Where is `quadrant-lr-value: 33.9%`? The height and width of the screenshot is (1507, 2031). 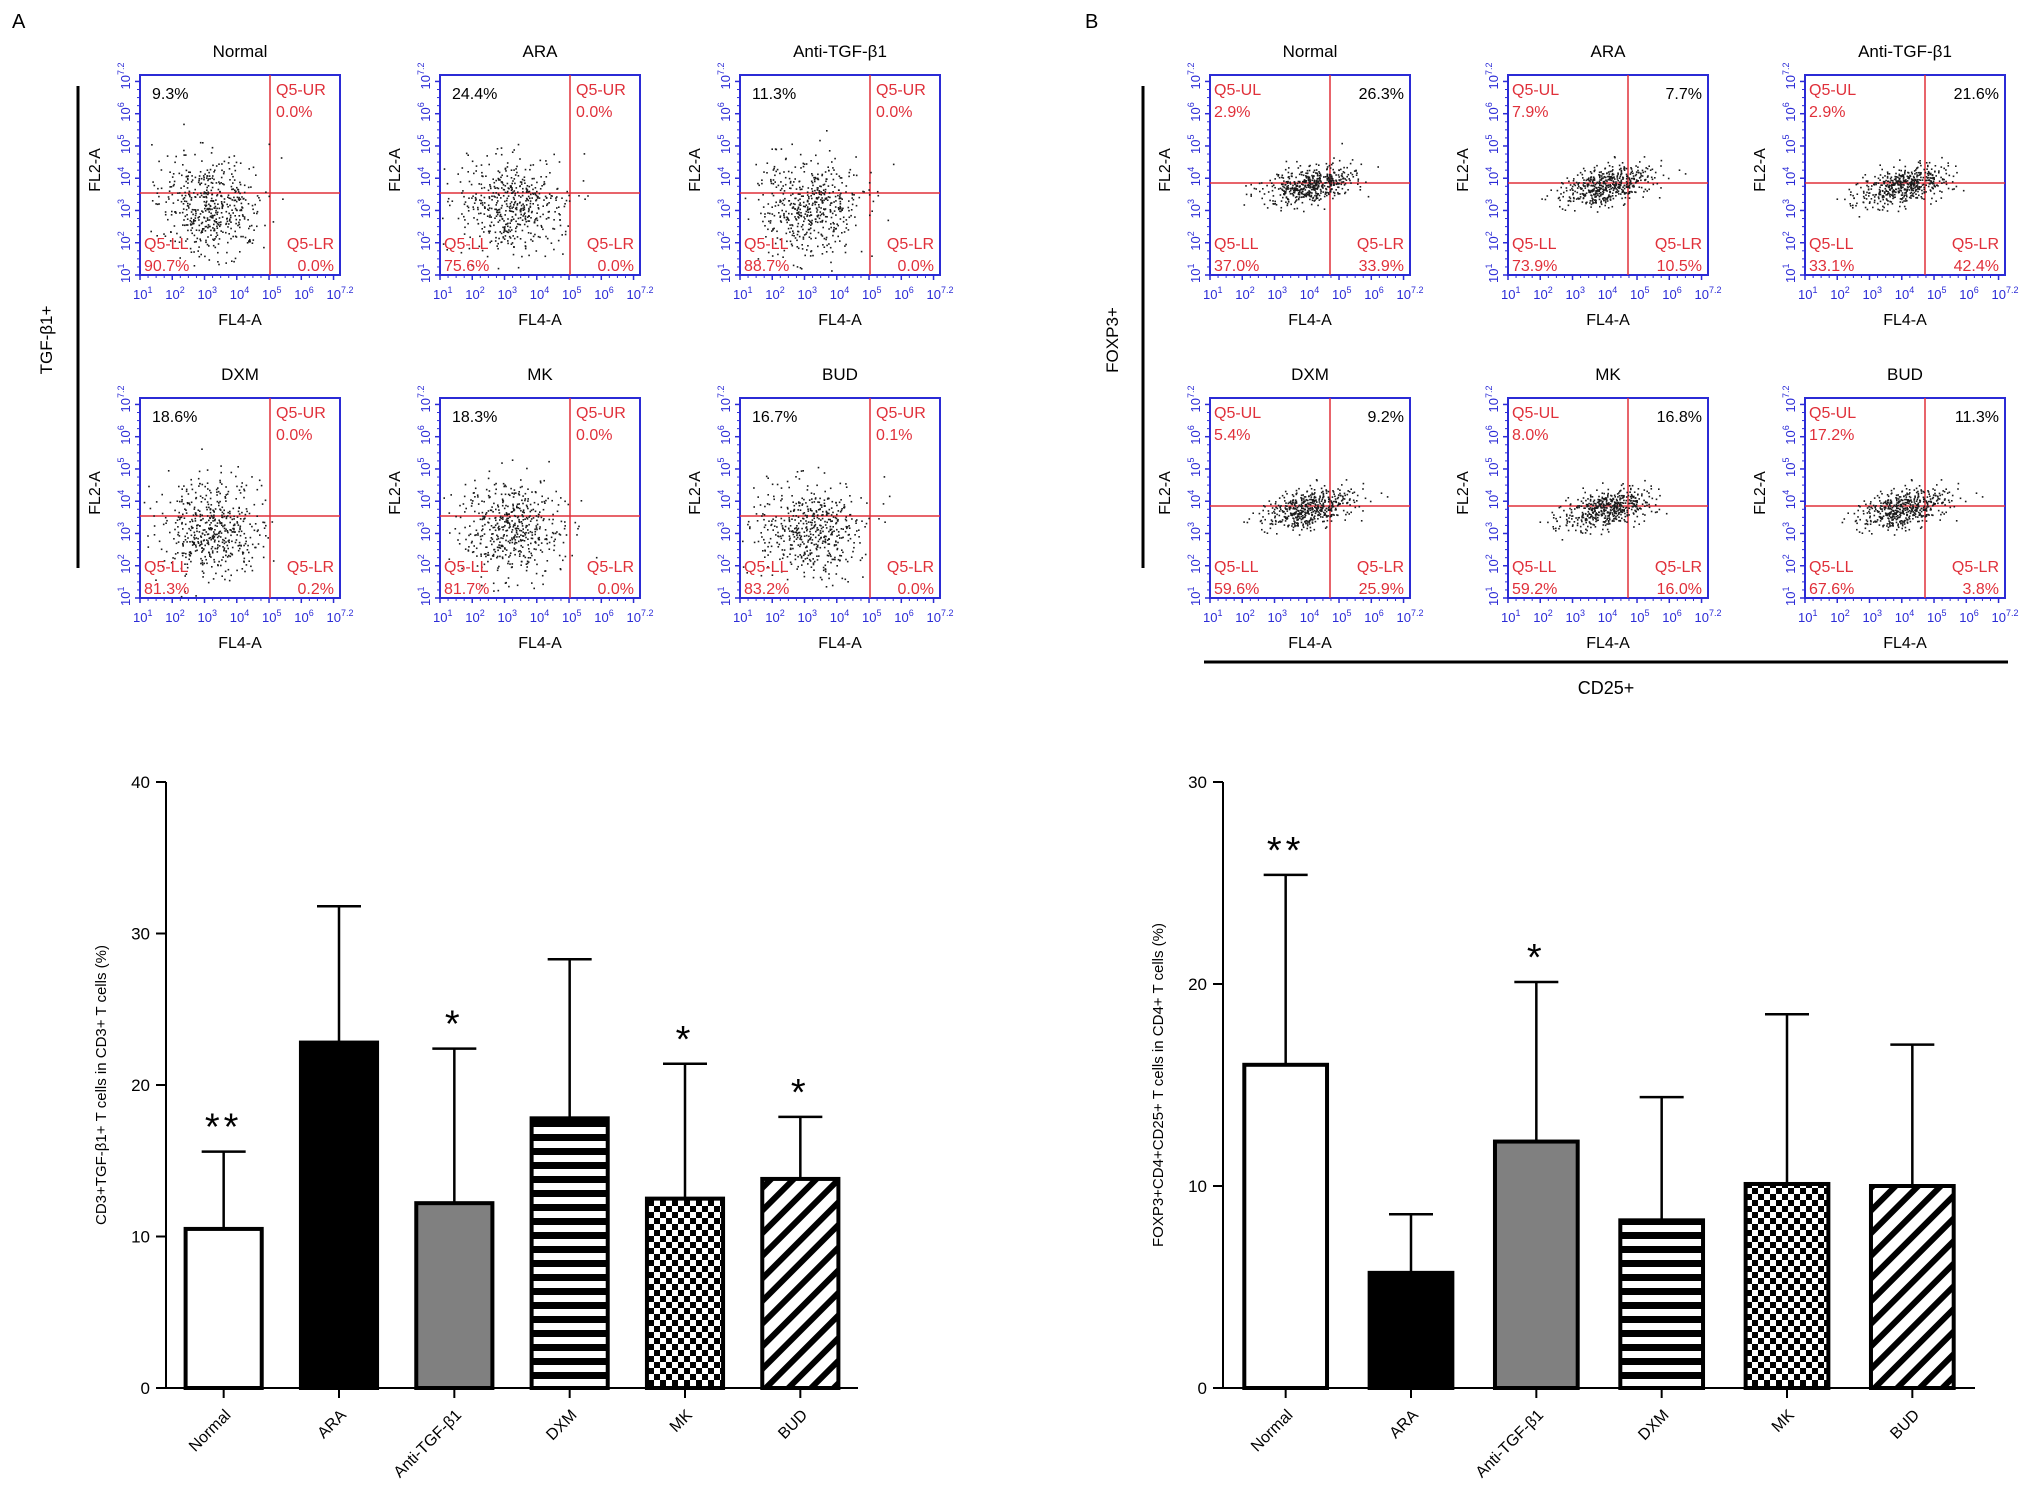
quadrant-lr-value: 33.9% is located at coordinates (1381, 266).